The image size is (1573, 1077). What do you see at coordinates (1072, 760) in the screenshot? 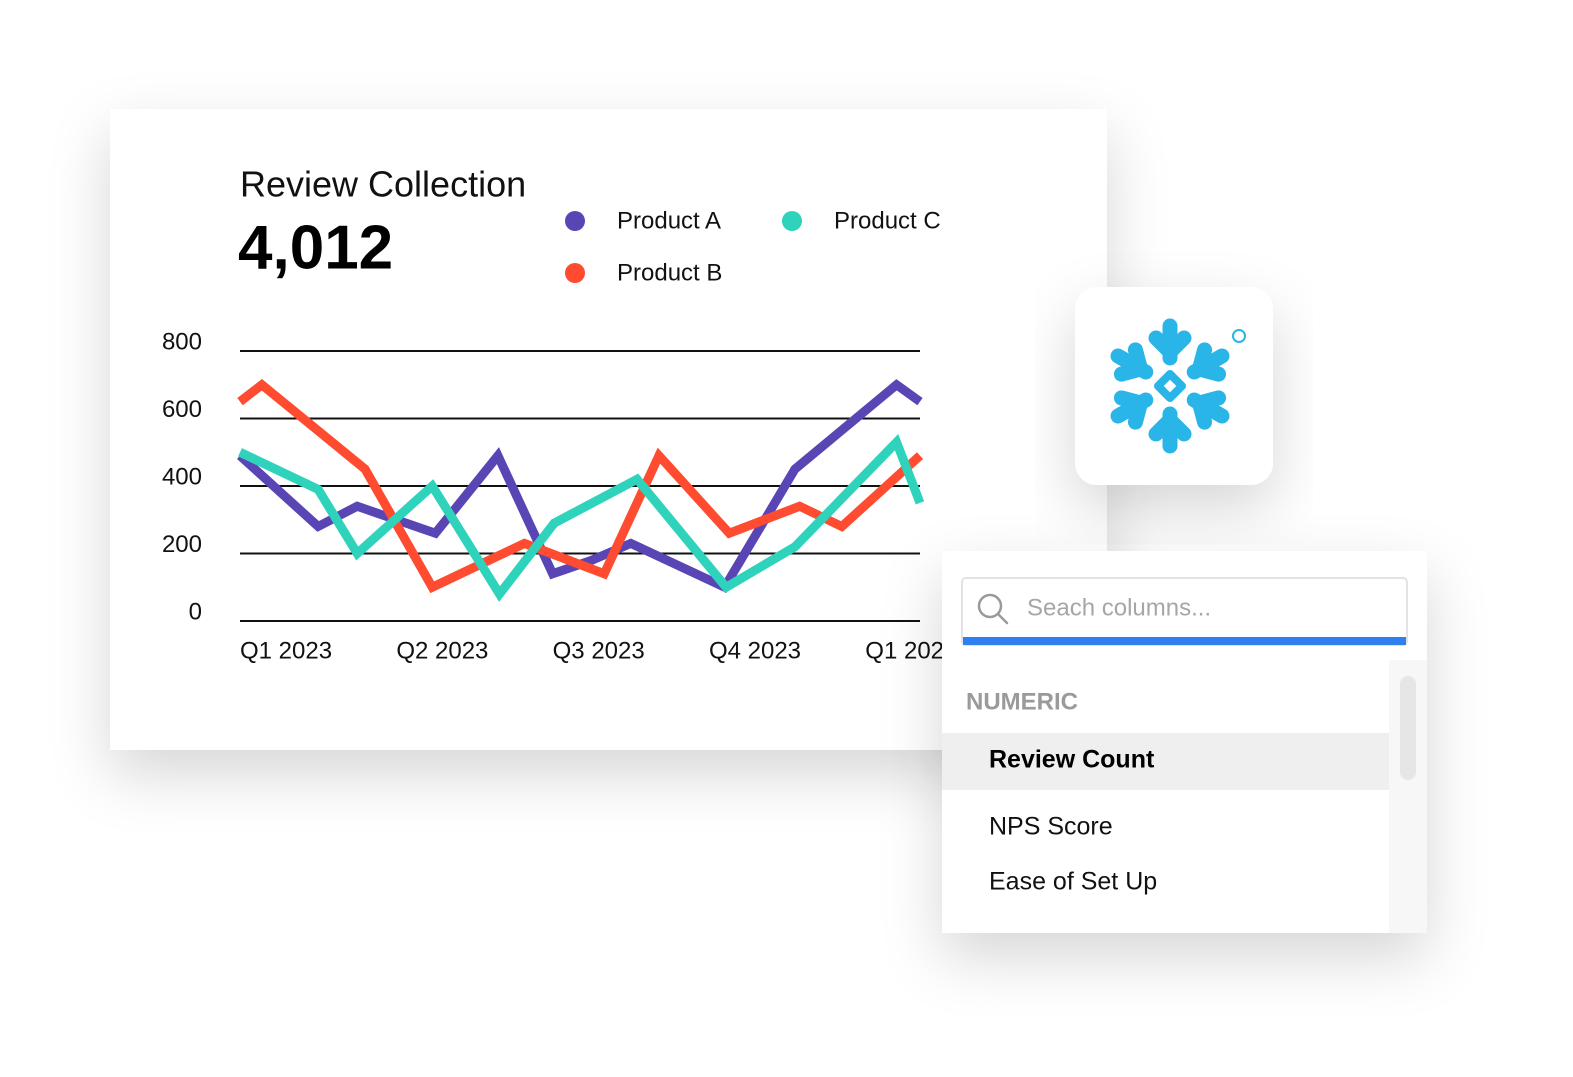
I see `column-item: Review Count` at bounding box center [1072, 760].